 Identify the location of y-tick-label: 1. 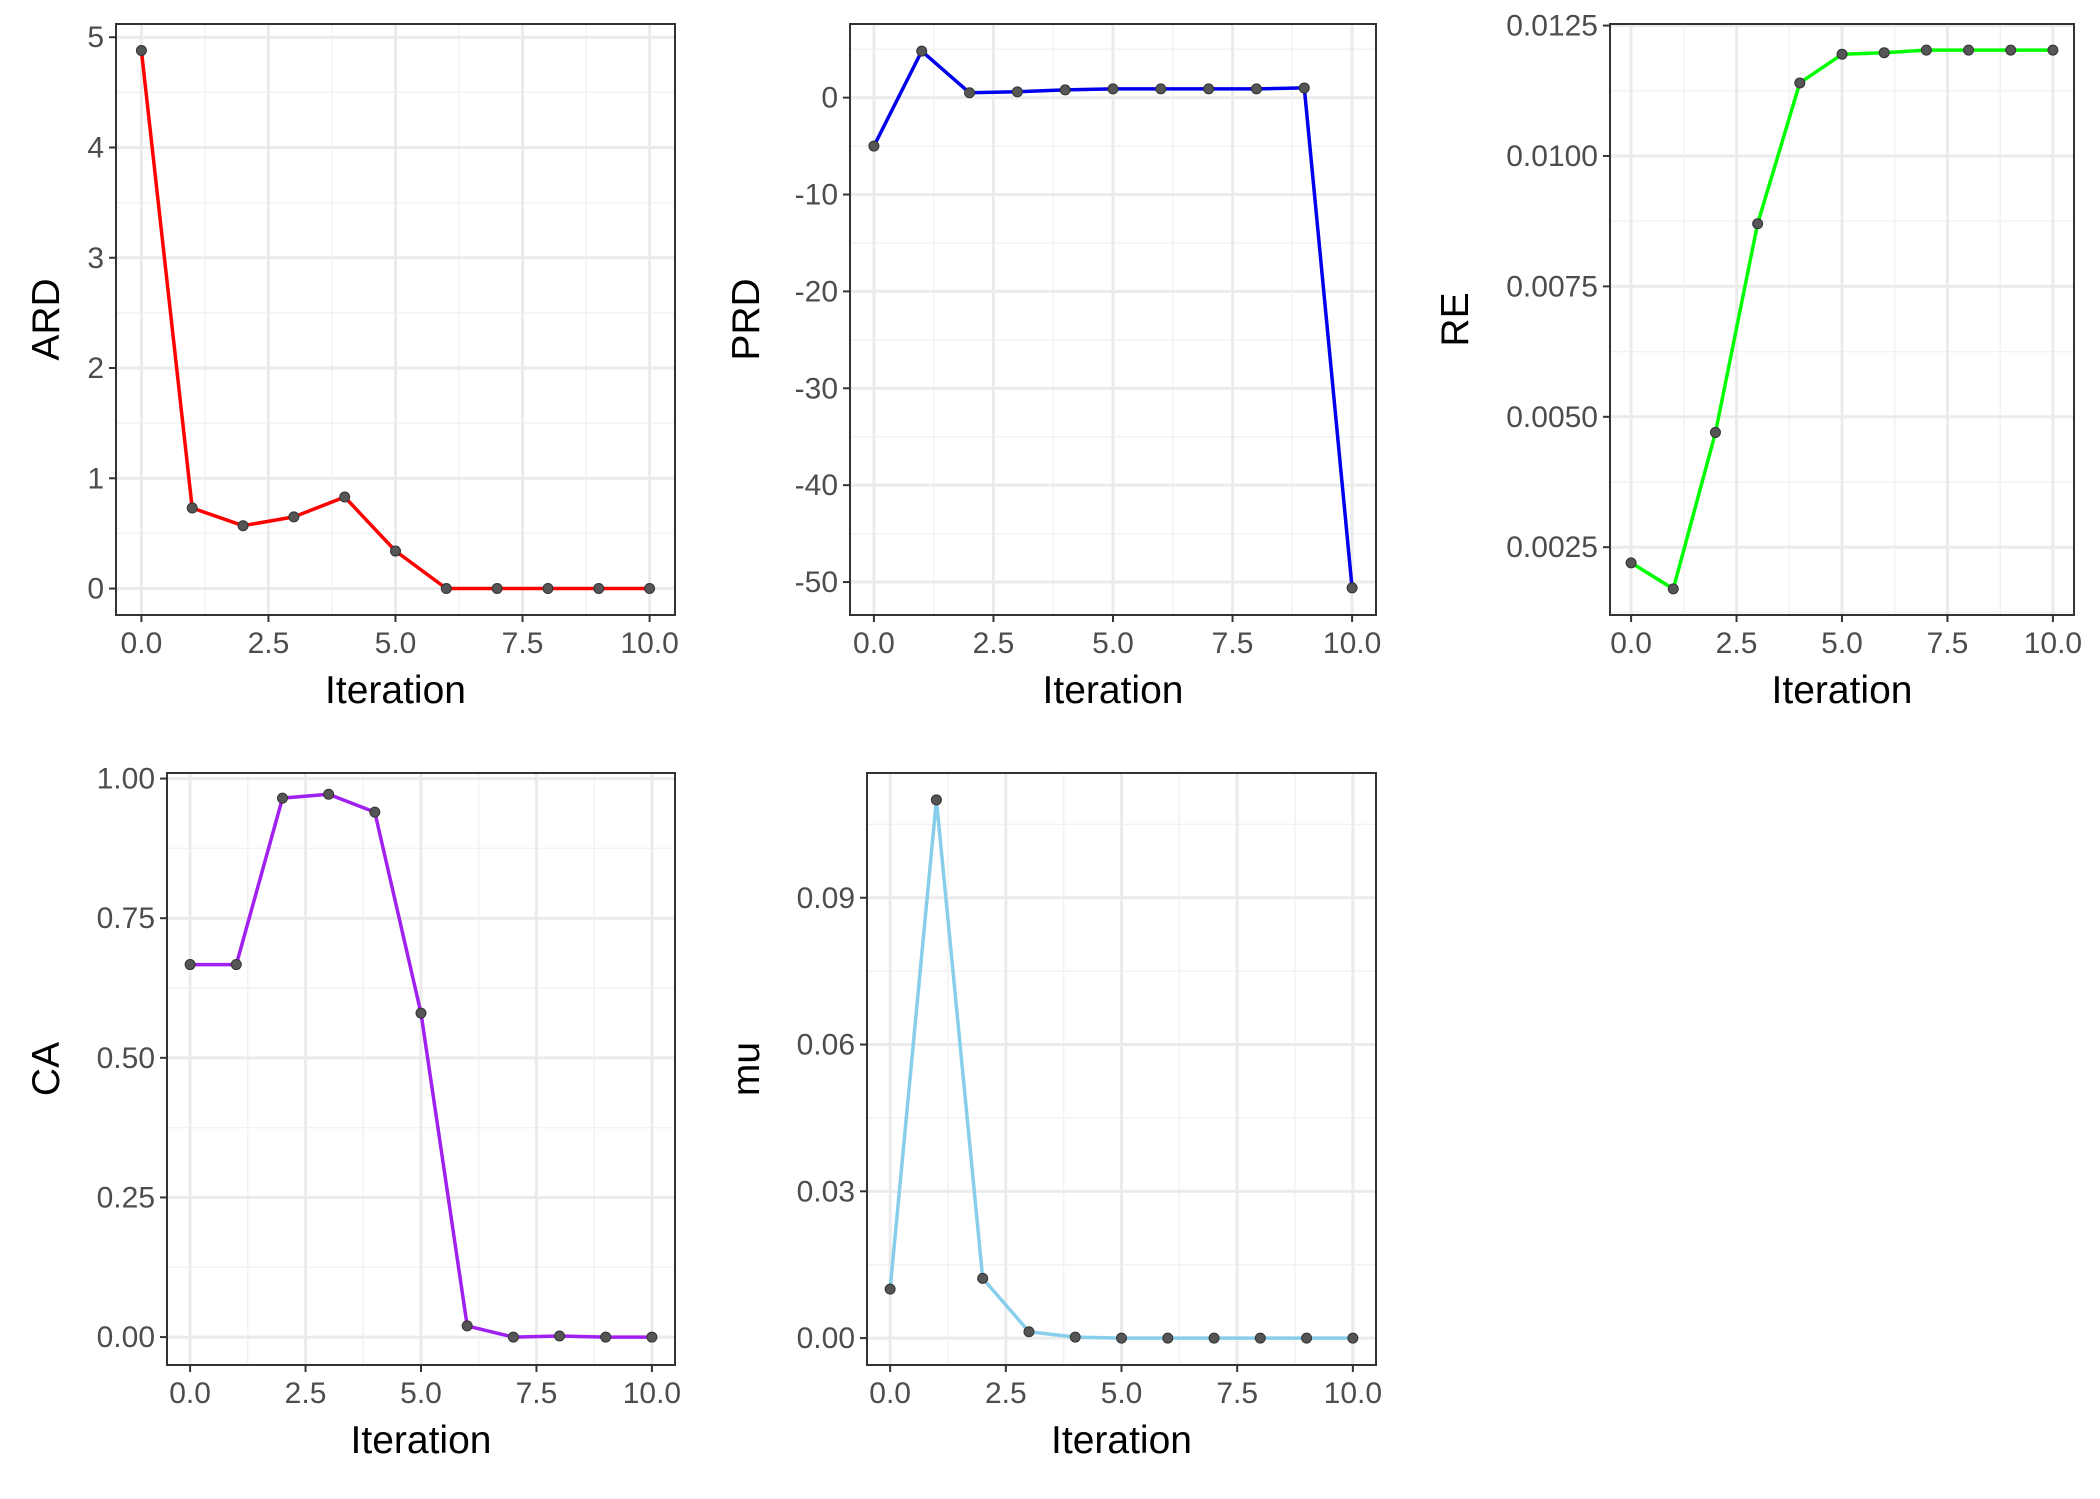
(95, 478).